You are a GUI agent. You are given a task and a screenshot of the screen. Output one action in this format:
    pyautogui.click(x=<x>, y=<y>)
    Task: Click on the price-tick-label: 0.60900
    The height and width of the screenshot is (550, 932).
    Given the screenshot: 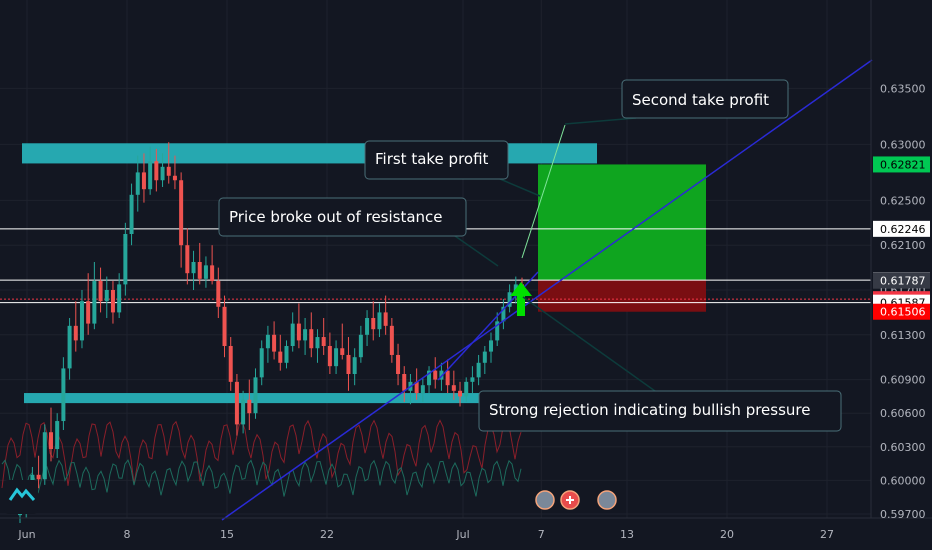 What is the action you would take?
    pyautogui.click(x=903, y=380)
    